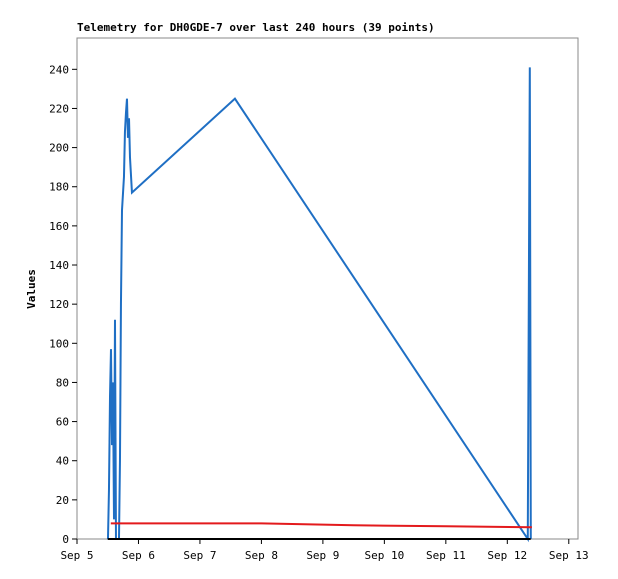 Image resolution: width=618 pixels, height=579 pixels. What do you see at coordinates (59, 148) in the screenshot?
I see `y-tick-label: 200` at bounding box center [59, 148].